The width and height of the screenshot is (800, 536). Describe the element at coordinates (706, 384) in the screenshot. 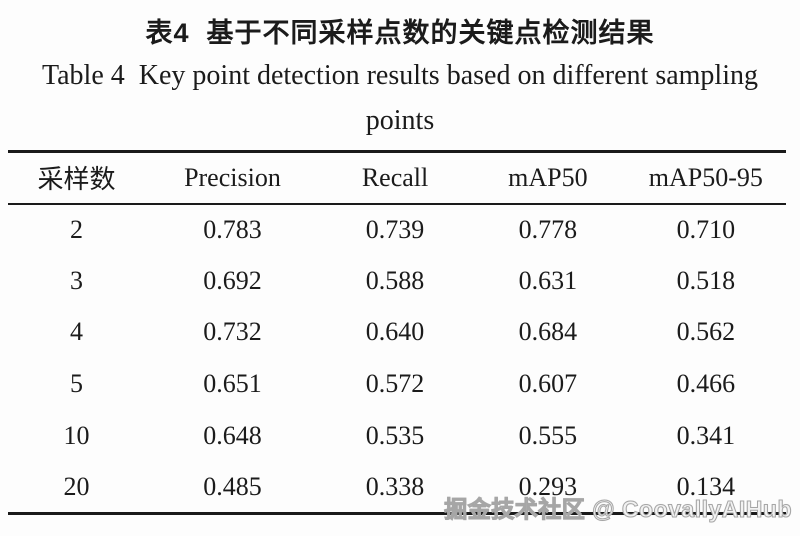

I see `table-cell: 0.466` at that location.